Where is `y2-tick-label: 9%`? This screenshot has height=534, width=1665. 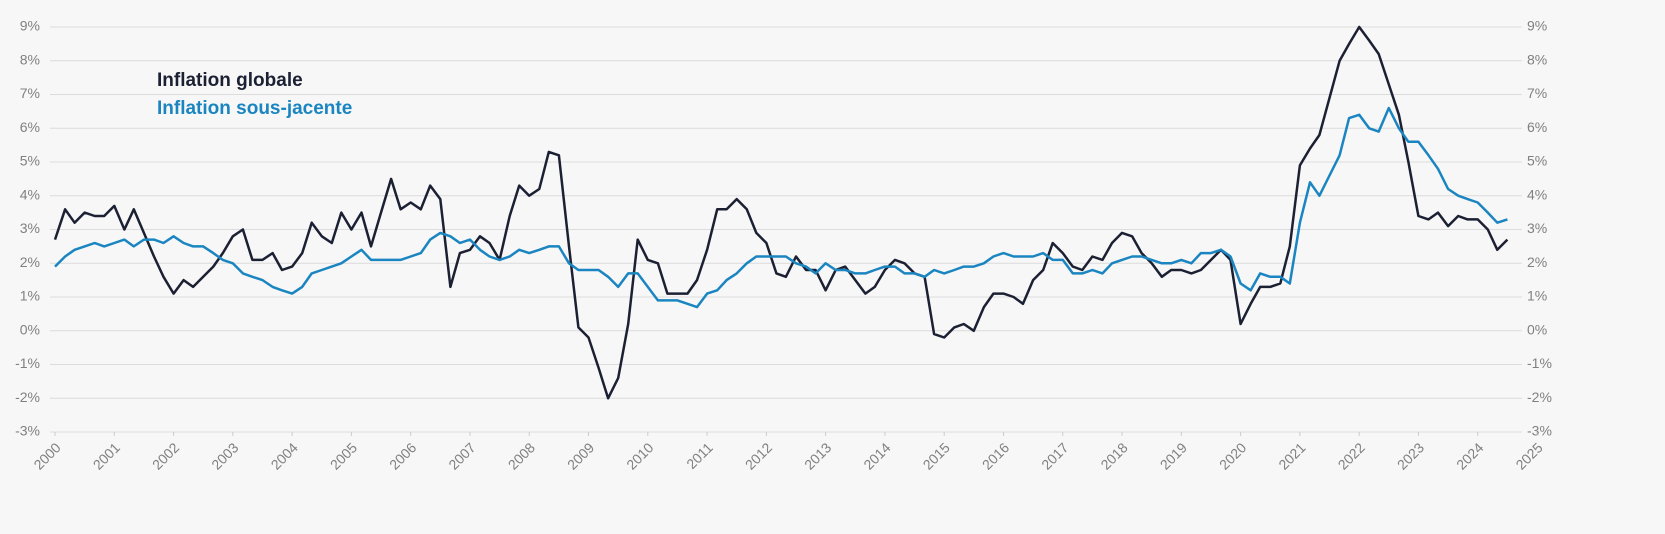 y2-tick-label: 9% is located at coordinates (1537, 26).